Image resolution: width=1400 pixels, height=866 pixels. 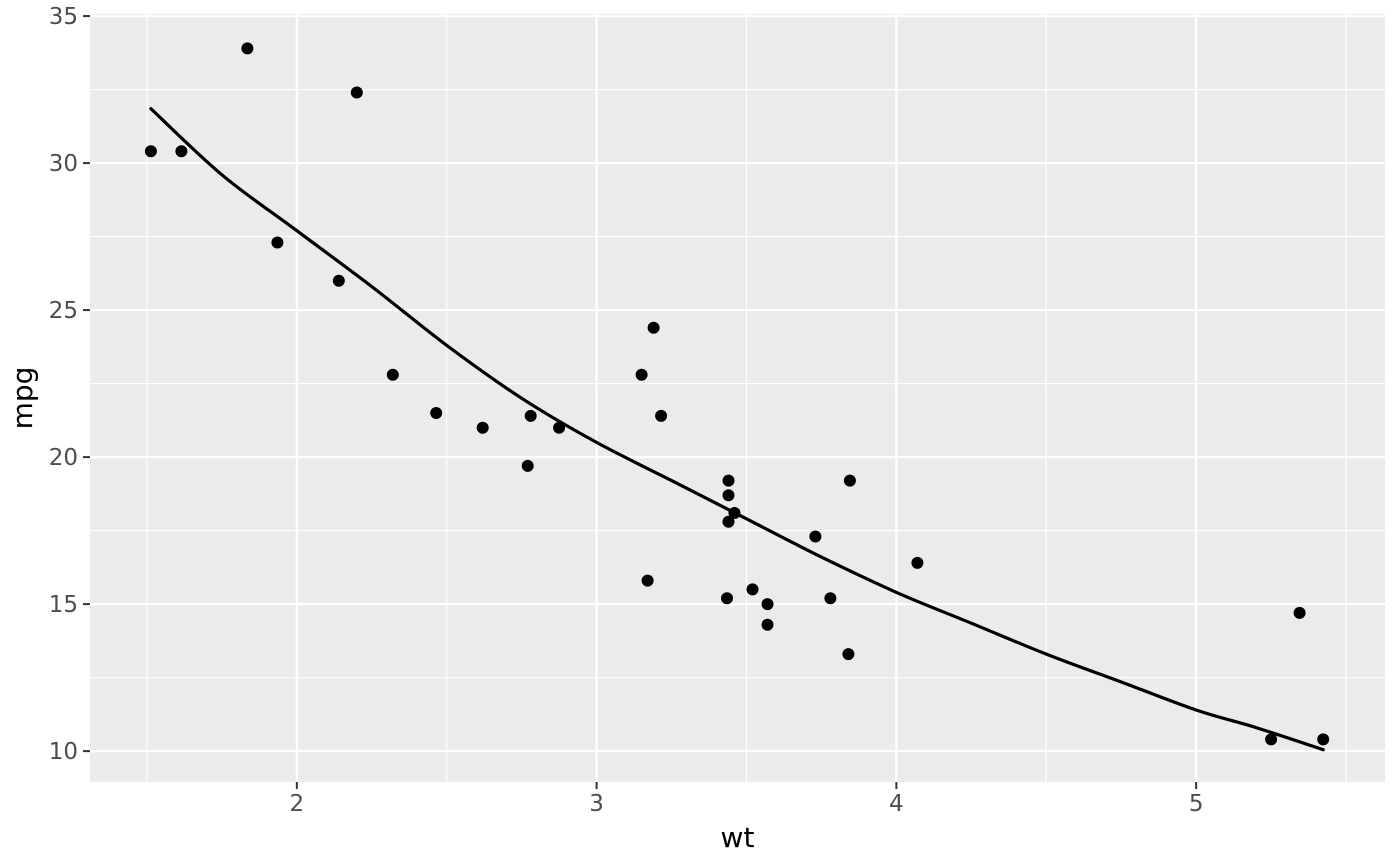 I want to click on y-tick-label: 10, so click(x=63, y=752).